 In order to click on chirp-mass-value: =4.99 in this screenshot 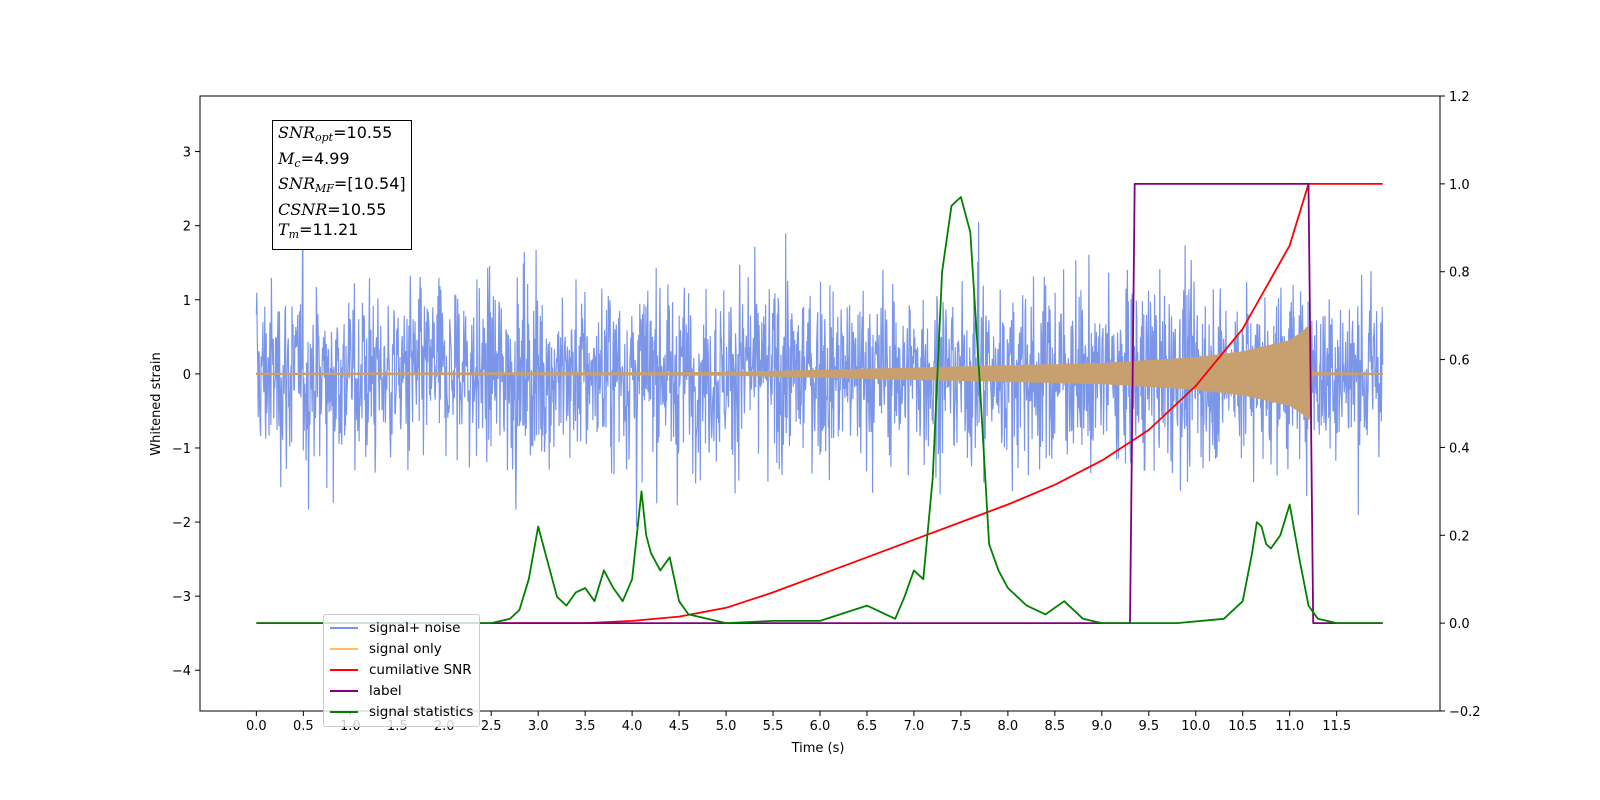, I will do `click(325, 158)`.